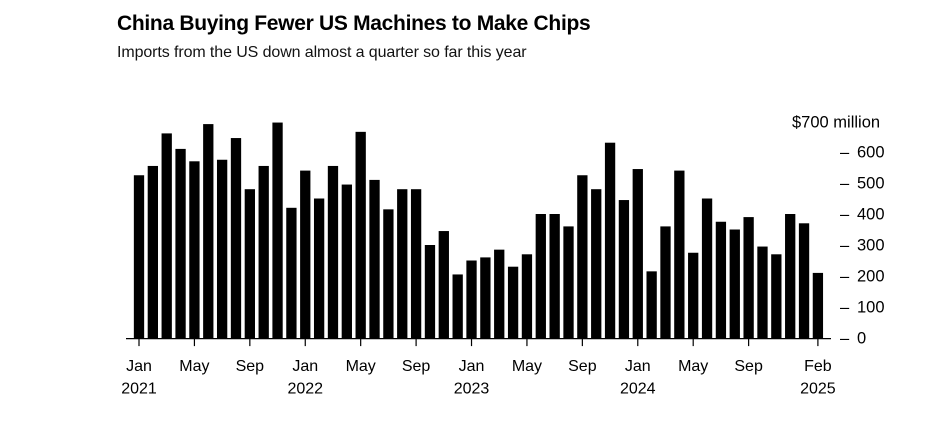 The image size is (941, 435). Describe the element at coordinates (388, 273) in the screenshot. I see `bar-jul-2022` at that location.